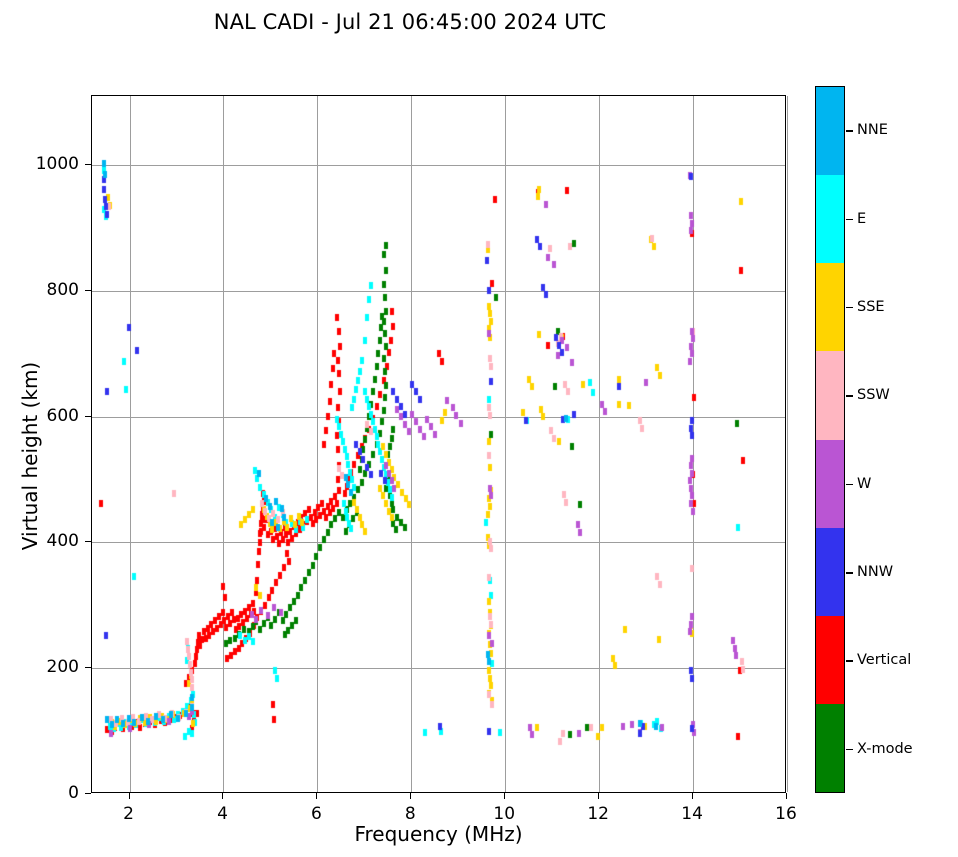 This screenshot has height=857, width=958. Describe the element at coordinates (830, 571) in the screenshot. I see `colorbar-segment-nnw` at that location.